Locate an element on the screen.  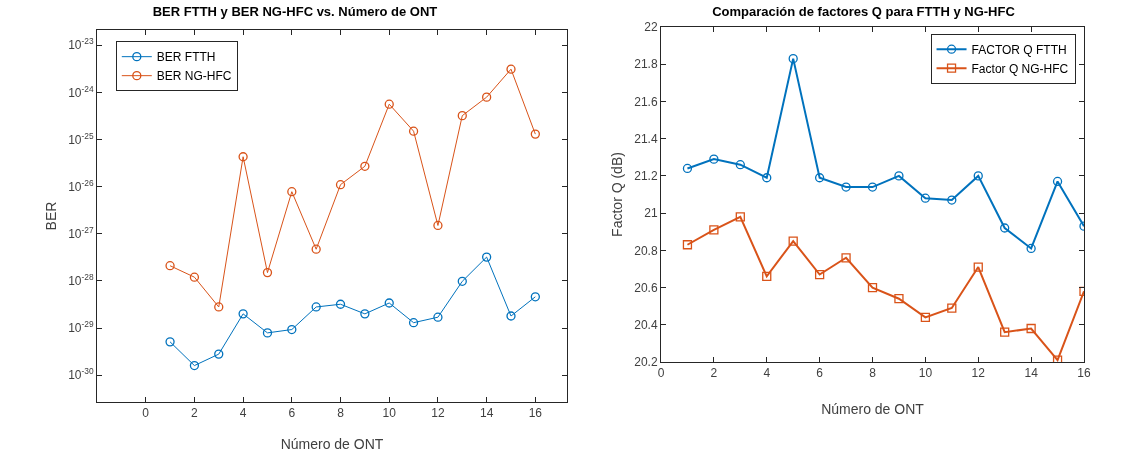
legend-label: BER FTTH is located at coordinates (186, 57).